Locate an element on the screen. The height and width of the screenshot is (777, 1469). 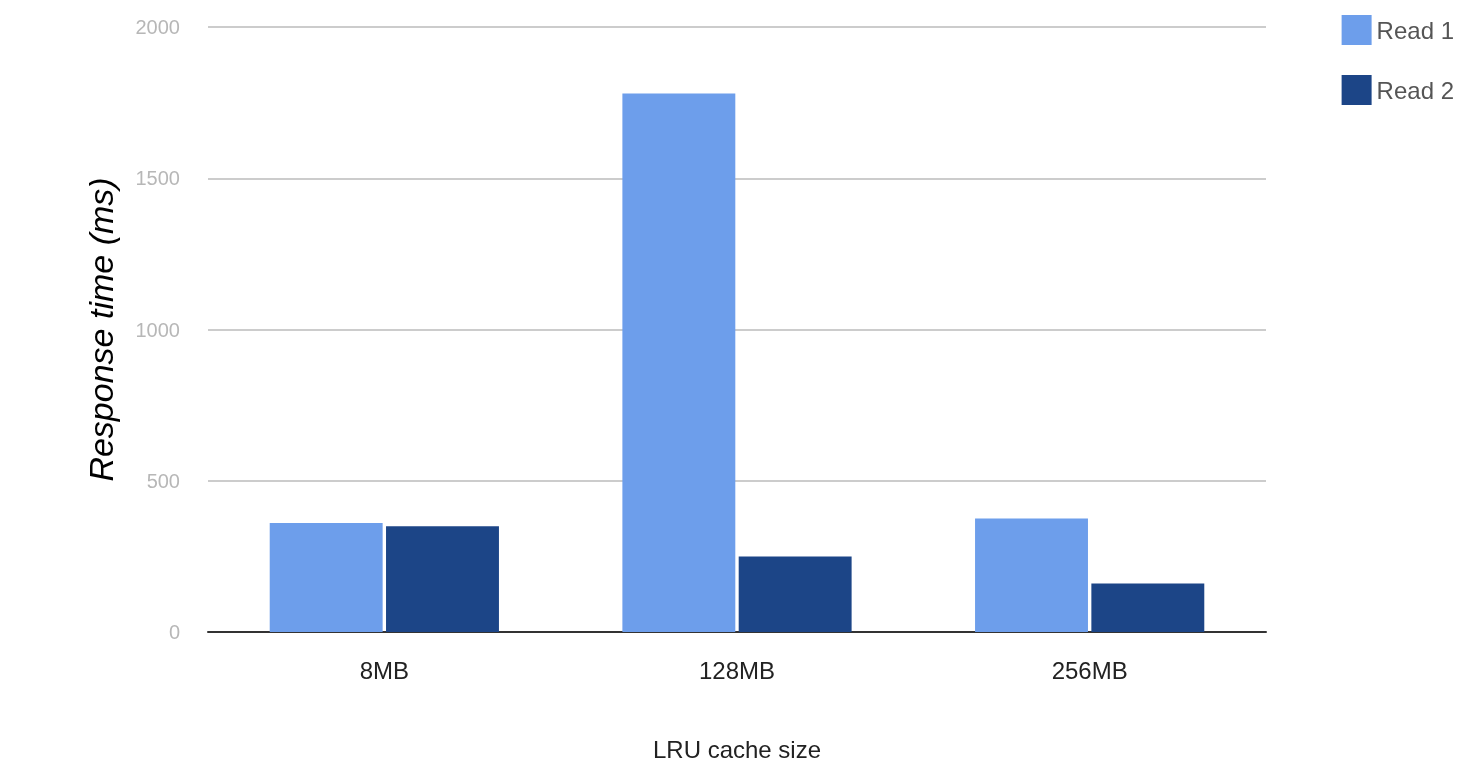
y-tick-label: 1000 is located at coordinates (157, 329).